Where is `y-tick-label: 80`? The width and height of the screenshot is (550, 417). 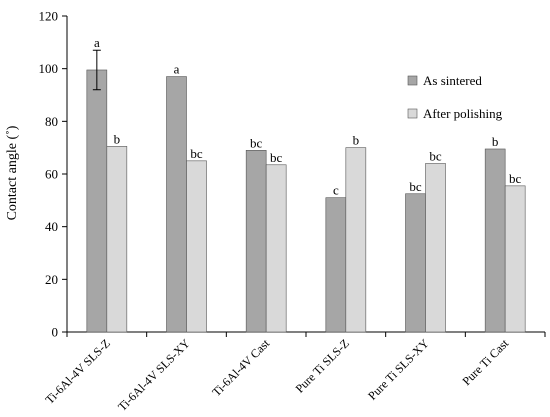 y-tick-label: 80 is located at coordinates (51, 121).